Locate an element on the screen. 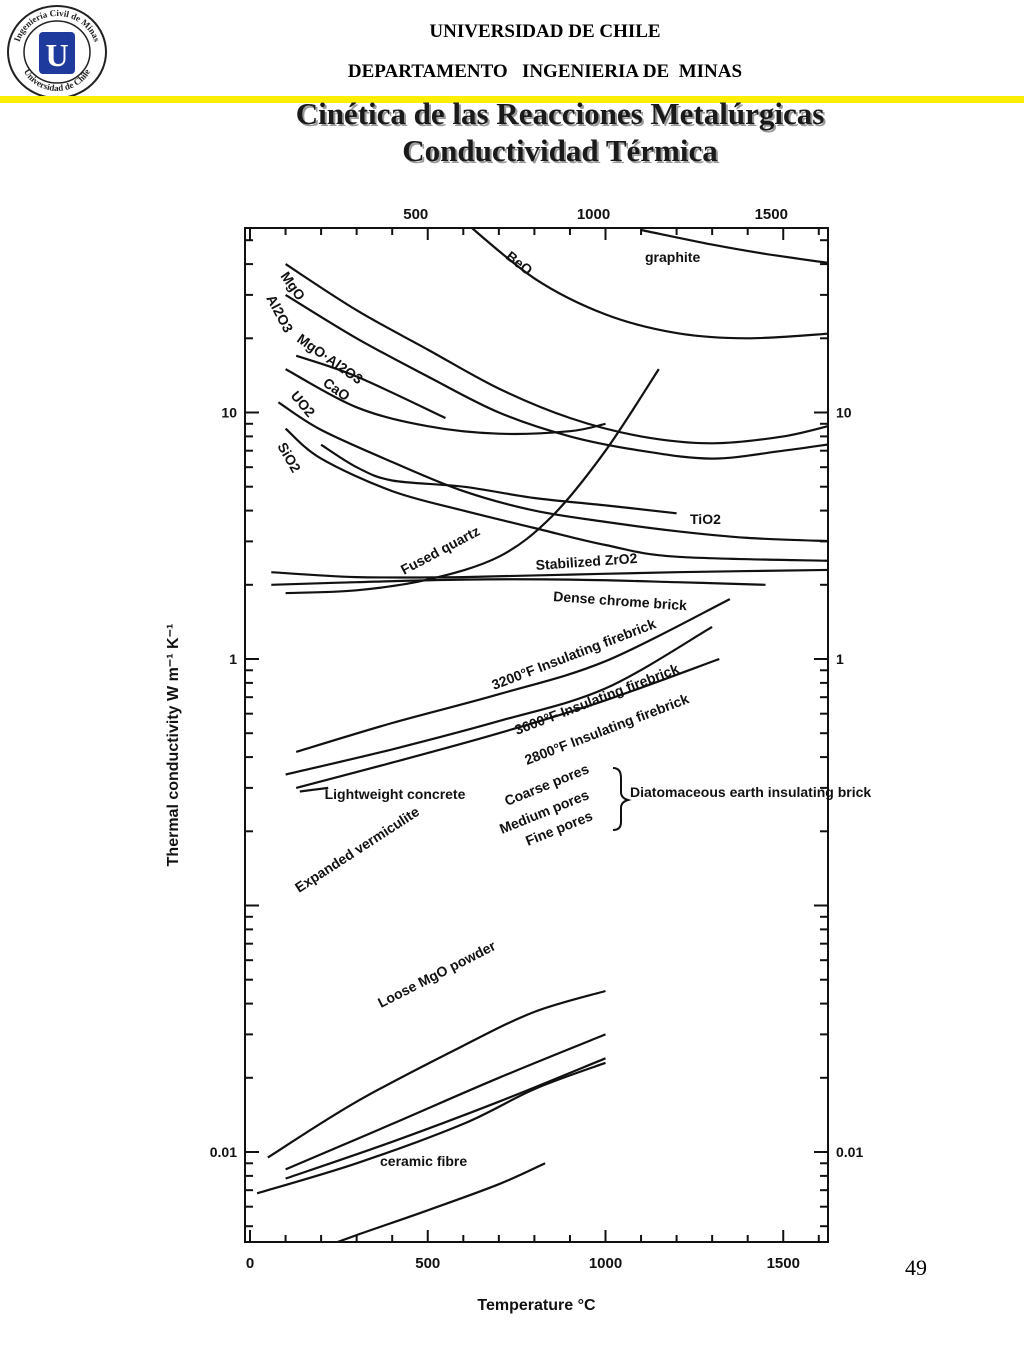 The width and height of the screenshot is (1024, 1365). y-tick-label: 1 is located at coordinates (233, 659).